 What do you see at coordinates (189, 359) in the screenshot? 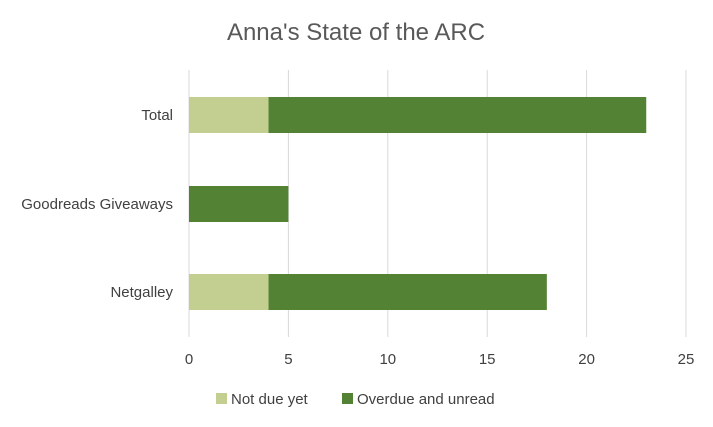
I see `x-tick-label: 0` at bounding box center [189, 359].